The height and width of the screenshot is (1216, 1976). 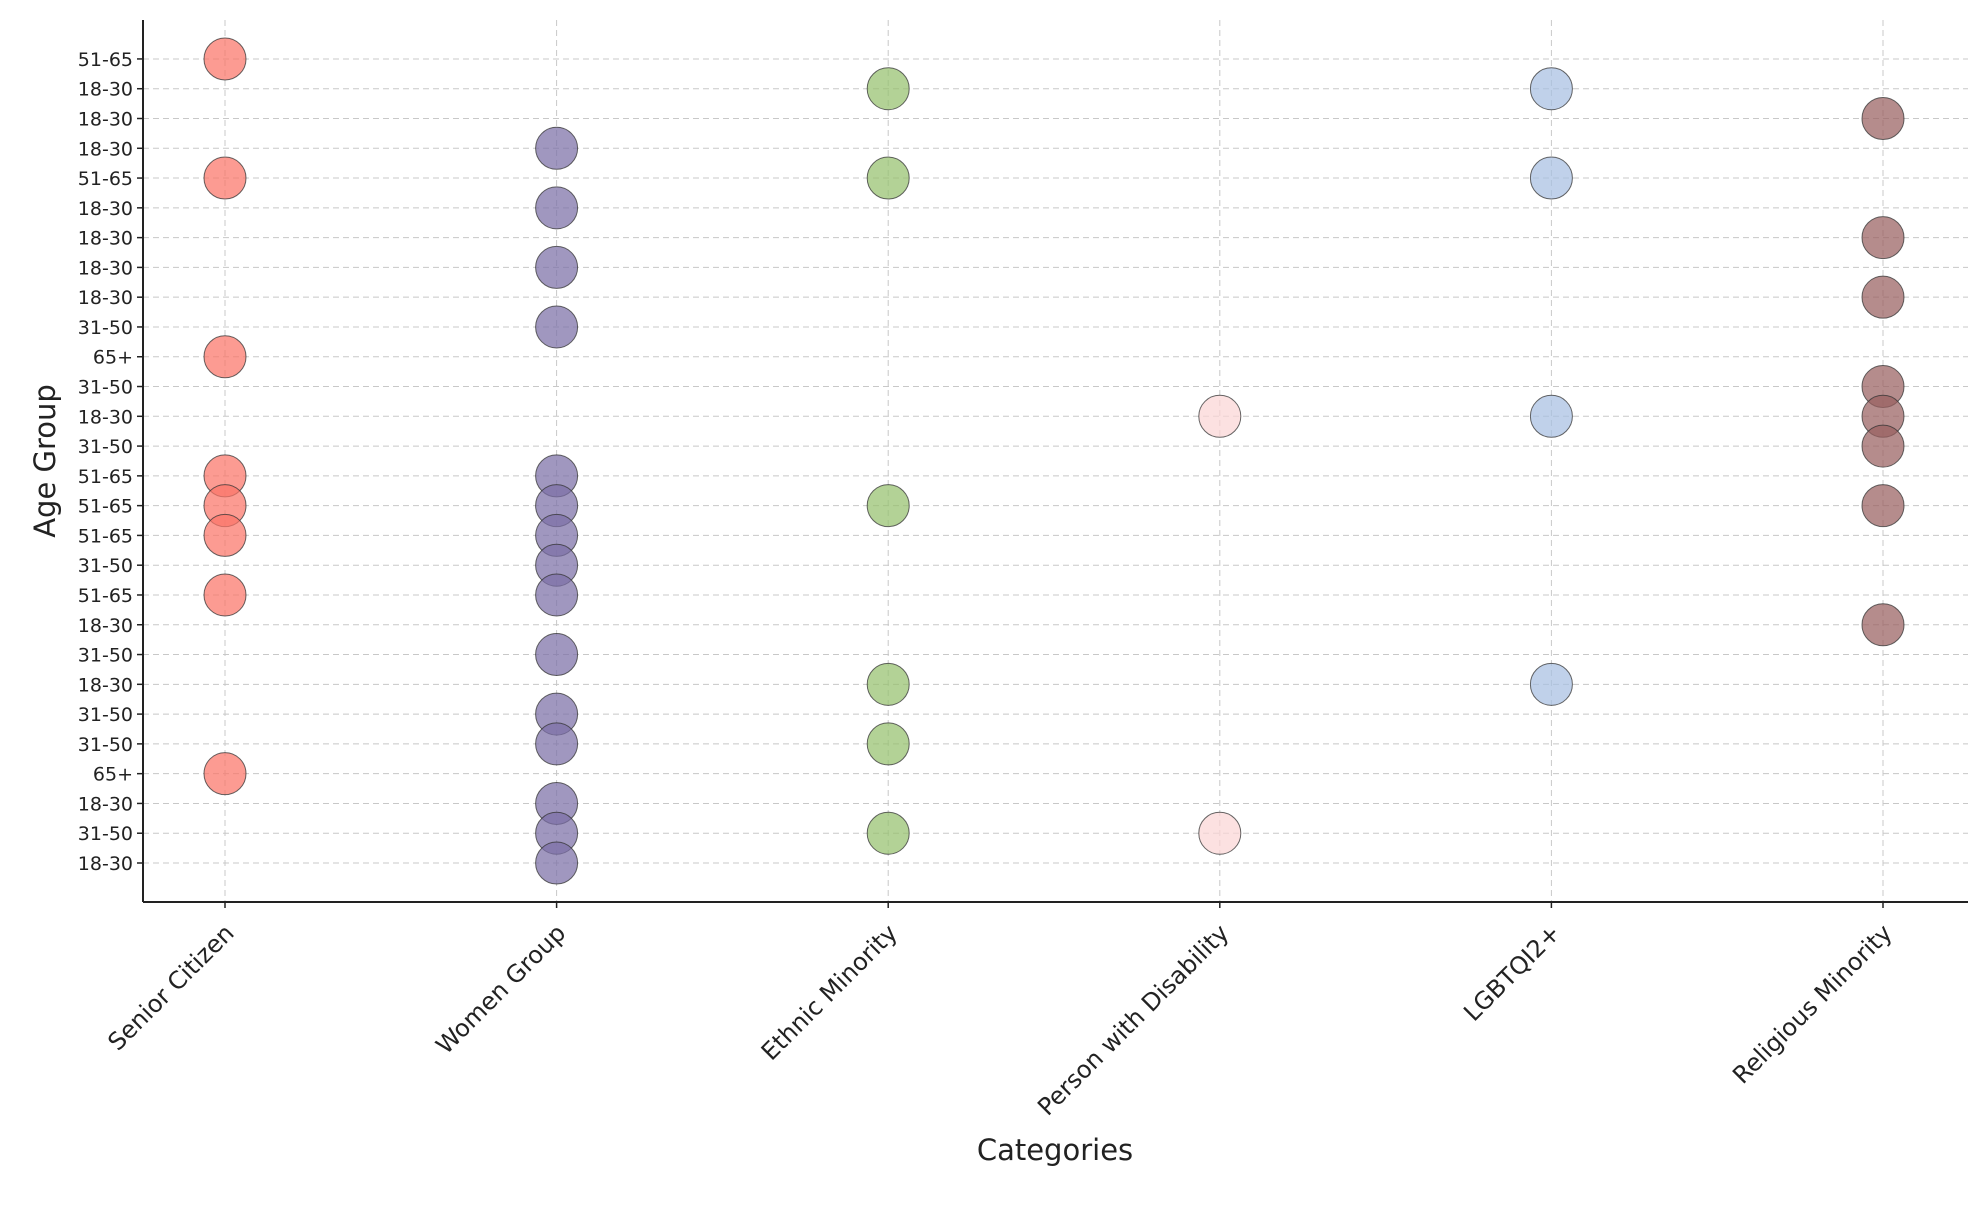 What do you see at coordinates (501, 989) in the screenshot?
I see `x-tick-label-women-group: Women Group` at bounding box center [501, 989].